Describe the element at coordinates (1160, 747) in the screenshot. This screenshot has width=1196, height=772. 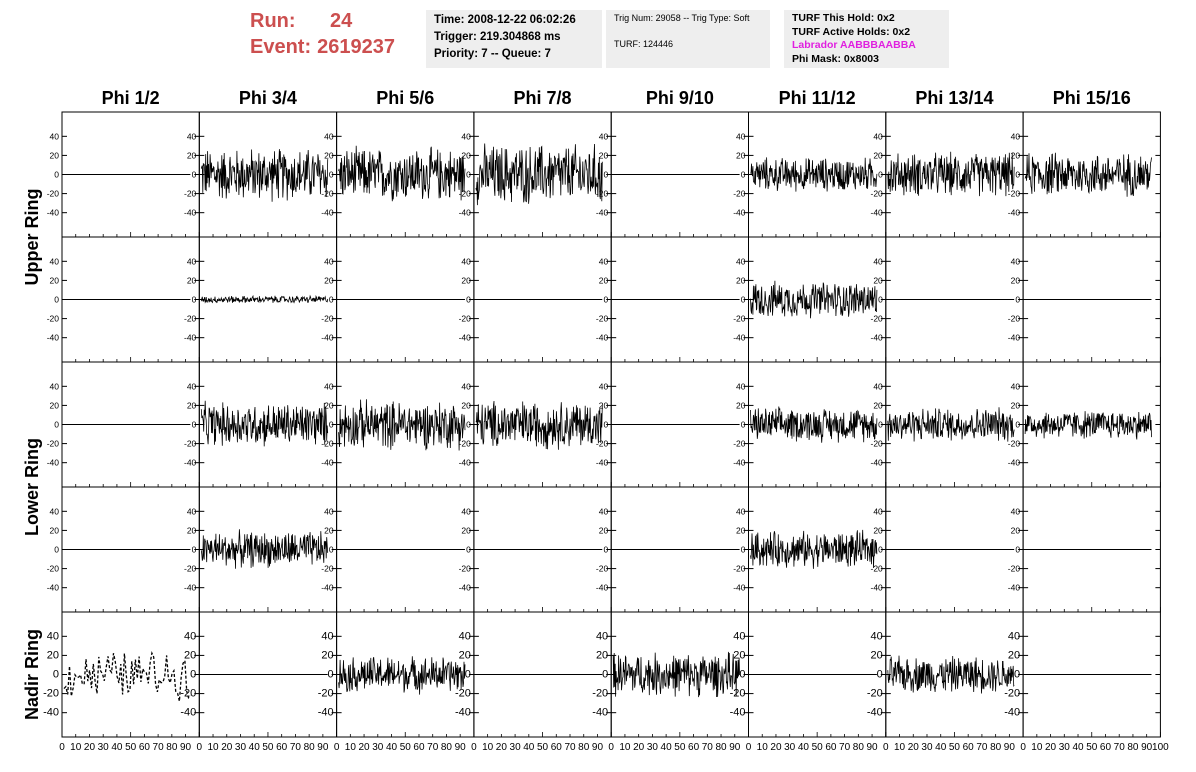
I see `x-tick-label: 100` at that location.